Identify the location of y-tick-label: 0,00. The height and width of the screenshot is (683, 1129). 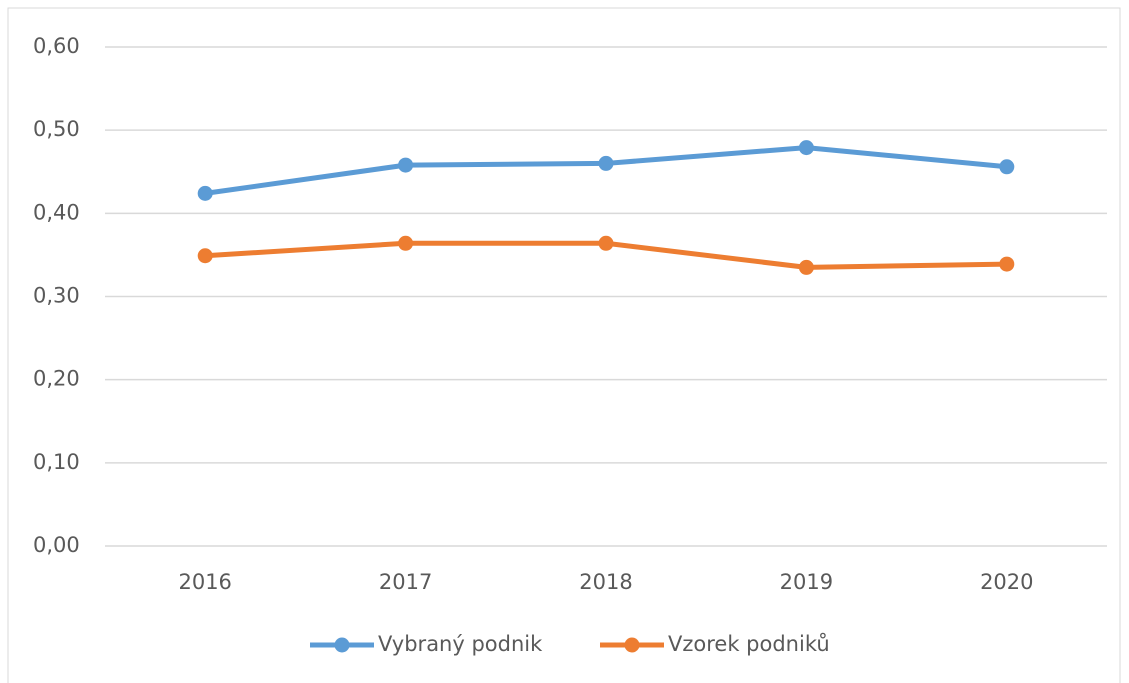
(56, 545).